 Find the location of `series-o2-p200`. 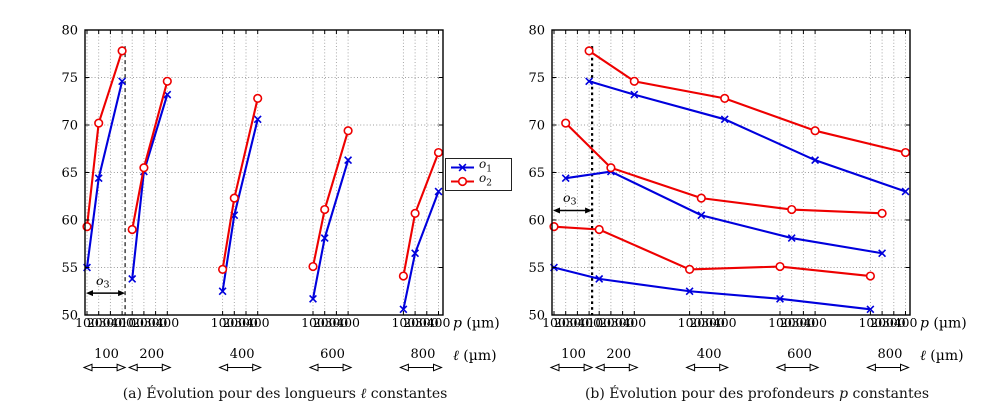

series-o2-p200 is located at coordinates (724, 168).